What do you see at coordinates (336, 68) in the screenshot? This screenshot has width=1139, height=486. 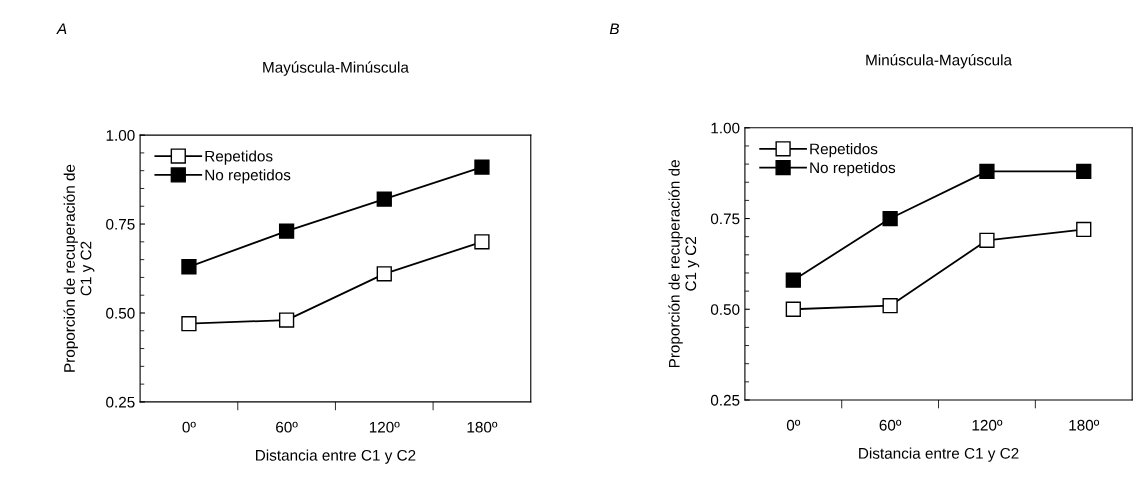 I see `chart-title: Mayúscula-Minúscula` at bounding box center [336, 68].